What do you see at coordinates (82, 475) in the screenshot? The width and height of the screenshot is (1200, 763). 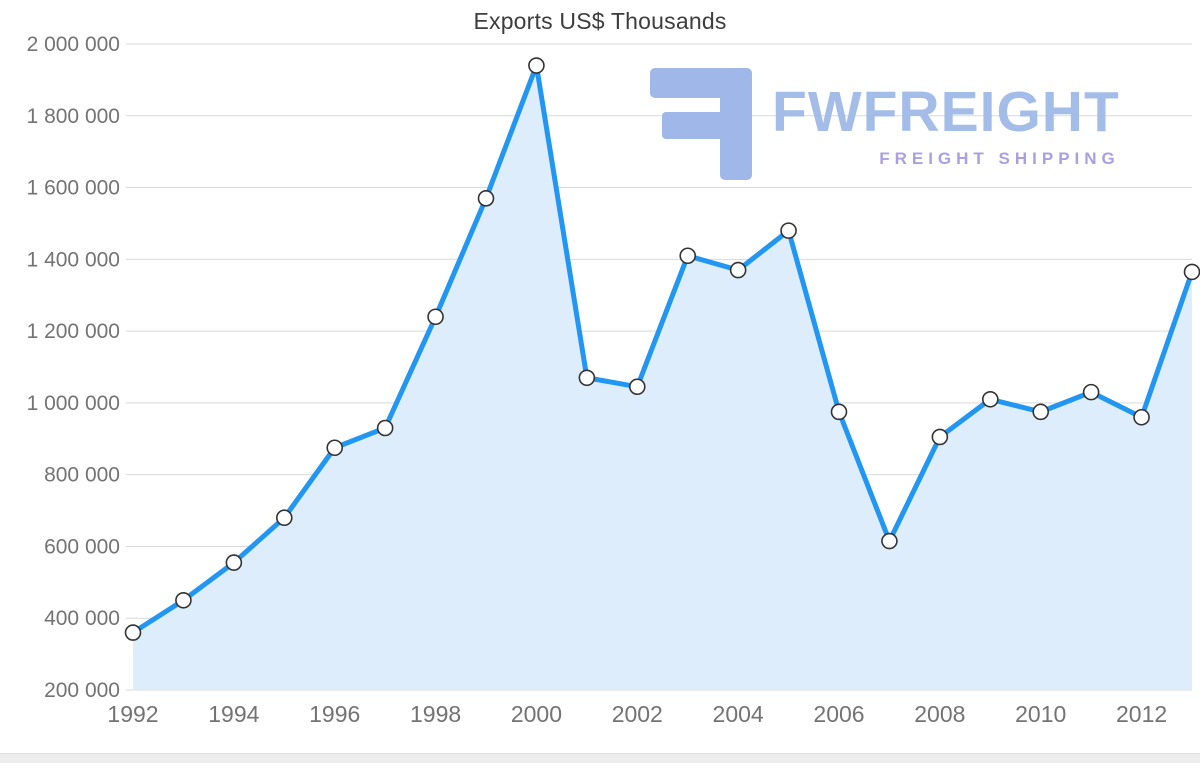 I see `y-axis-tick-label: 800 000` at bounding box center [82, 475].